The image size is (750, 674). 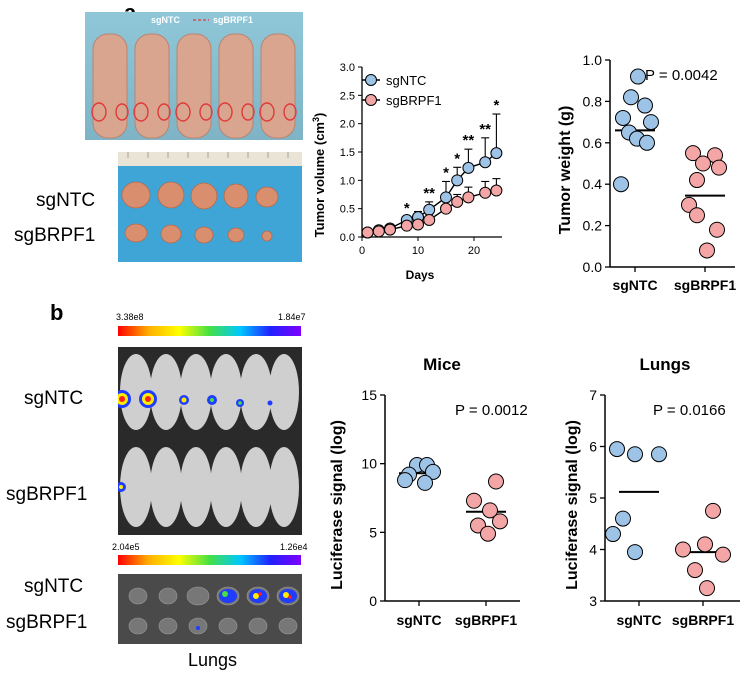 I want to click on lungs-chart-ylabel: Luciferase signal (log), so click(x=572, y=505).